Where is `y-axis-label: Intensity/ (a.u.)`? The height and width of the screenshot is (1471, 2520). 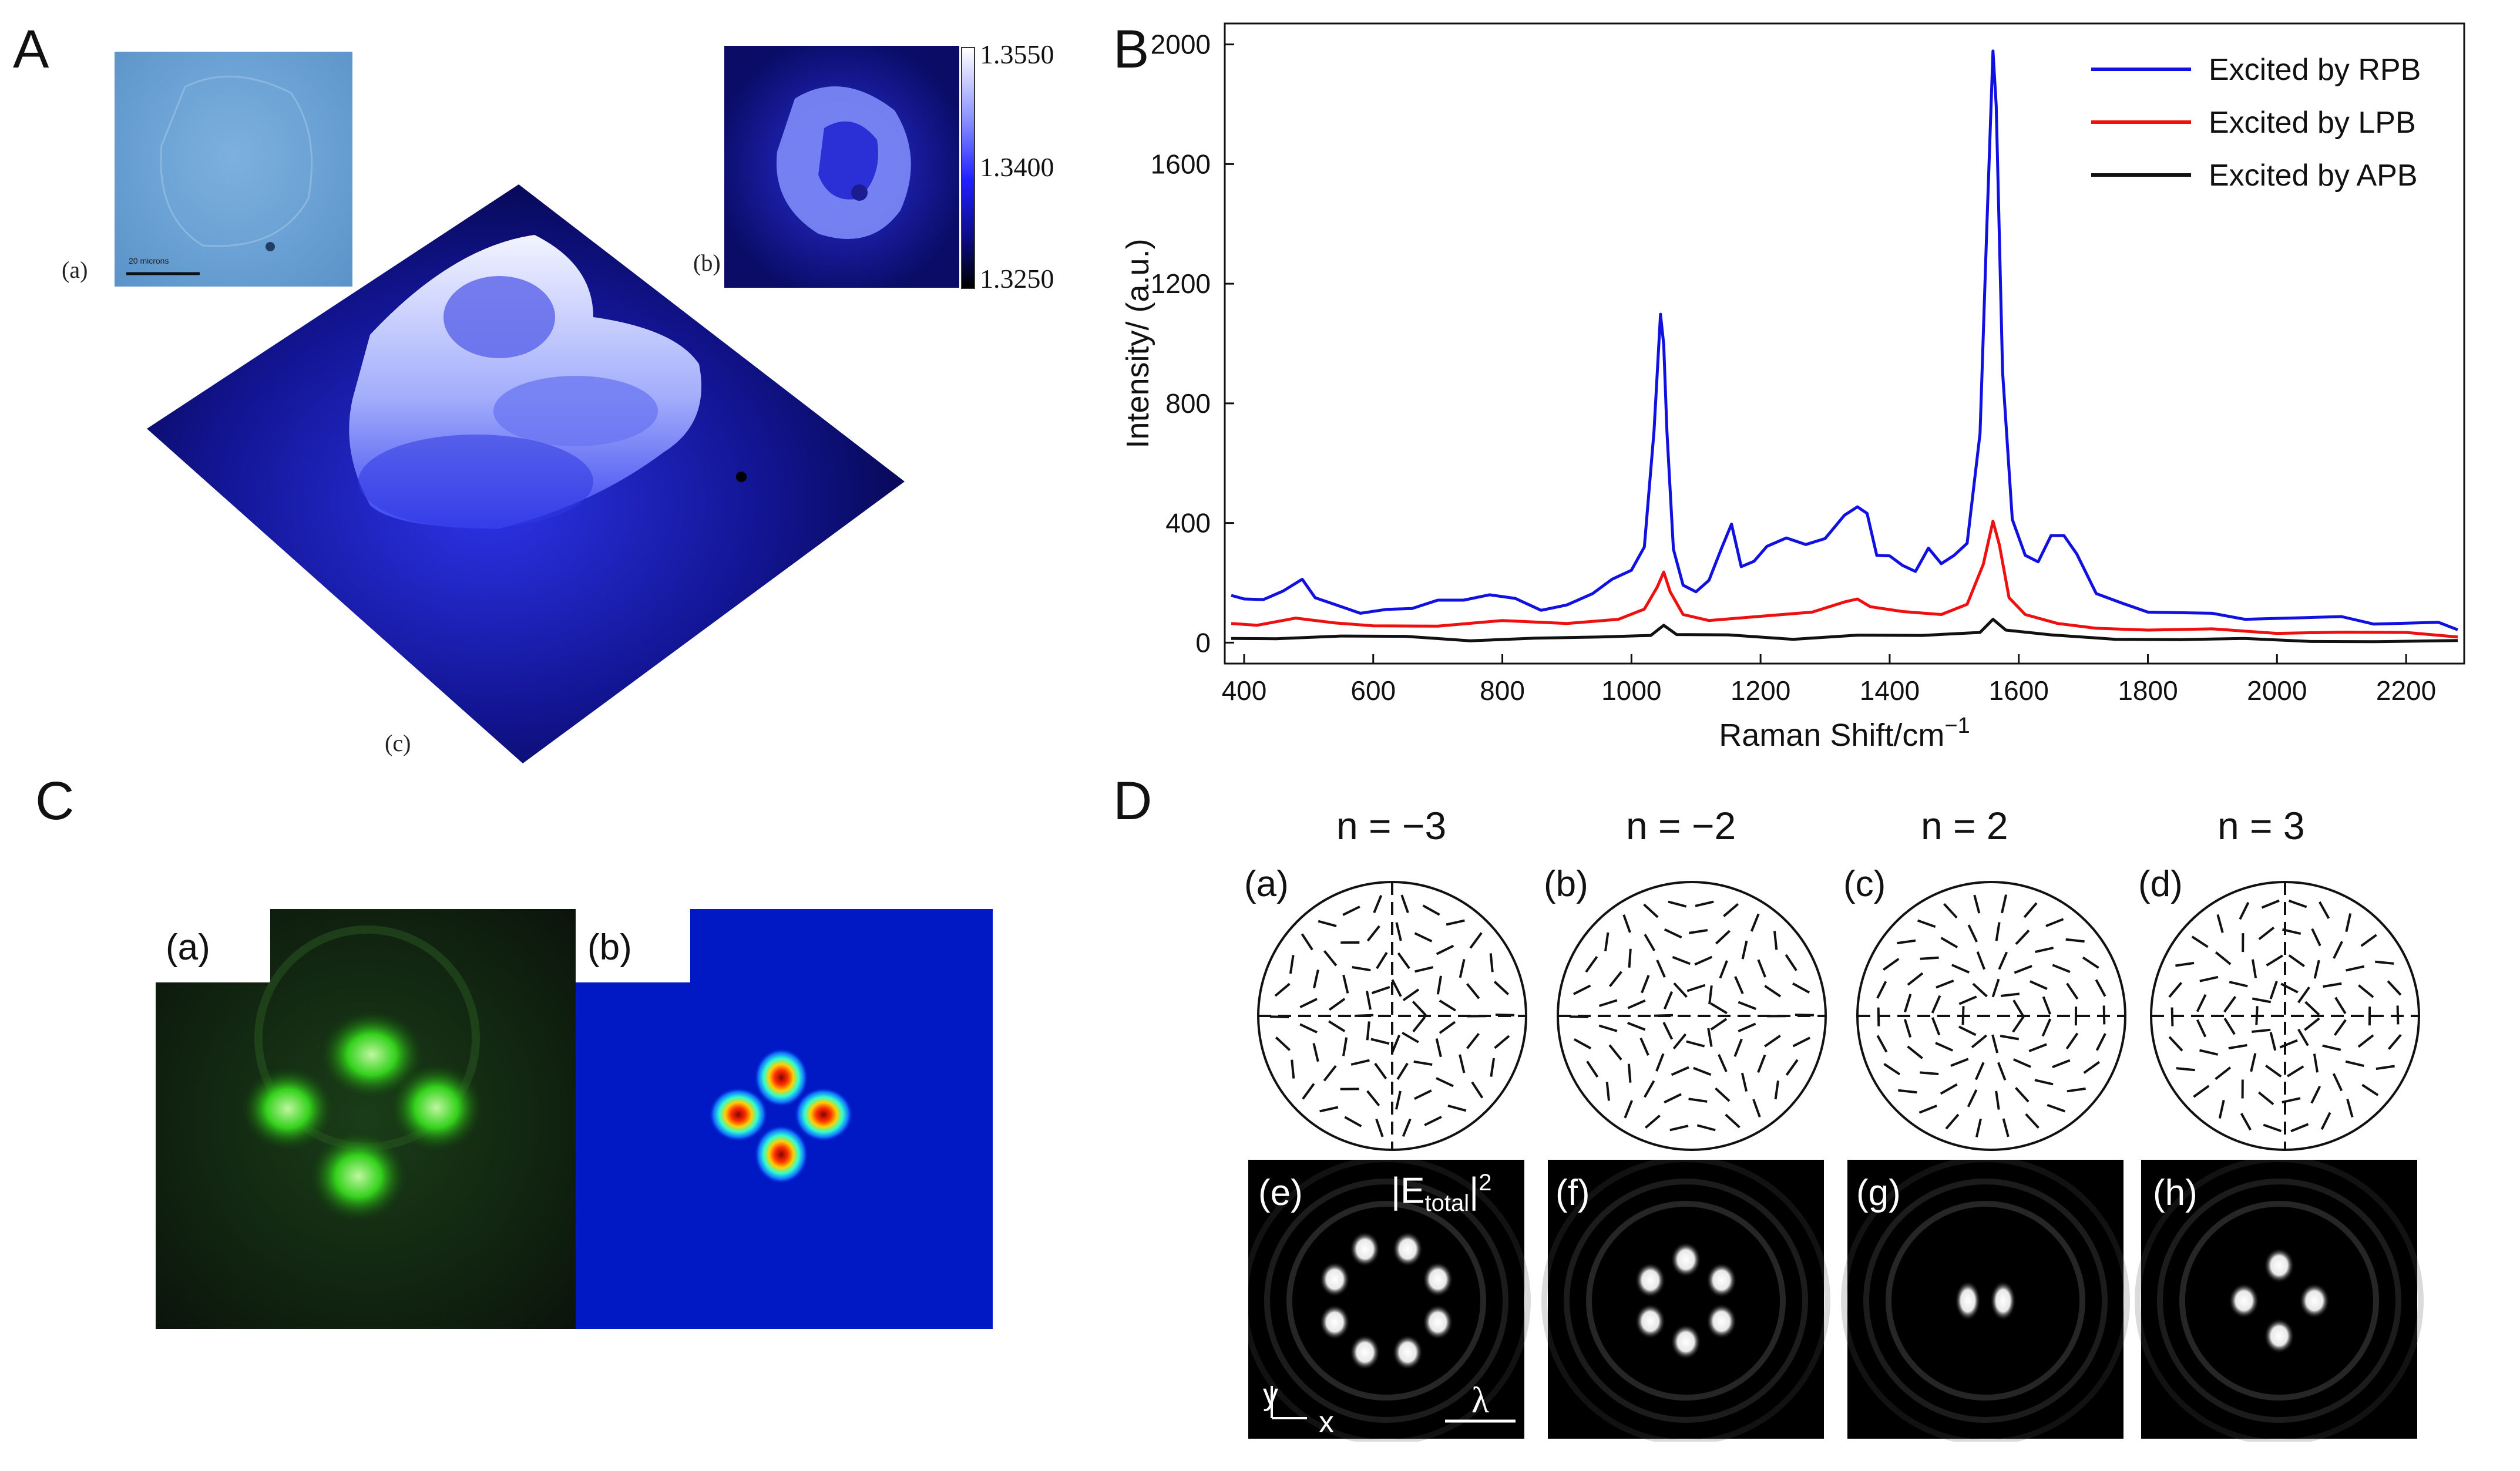 y-axis-label: Intensity/ (a.u.) is located at coordinates (1137, 343).